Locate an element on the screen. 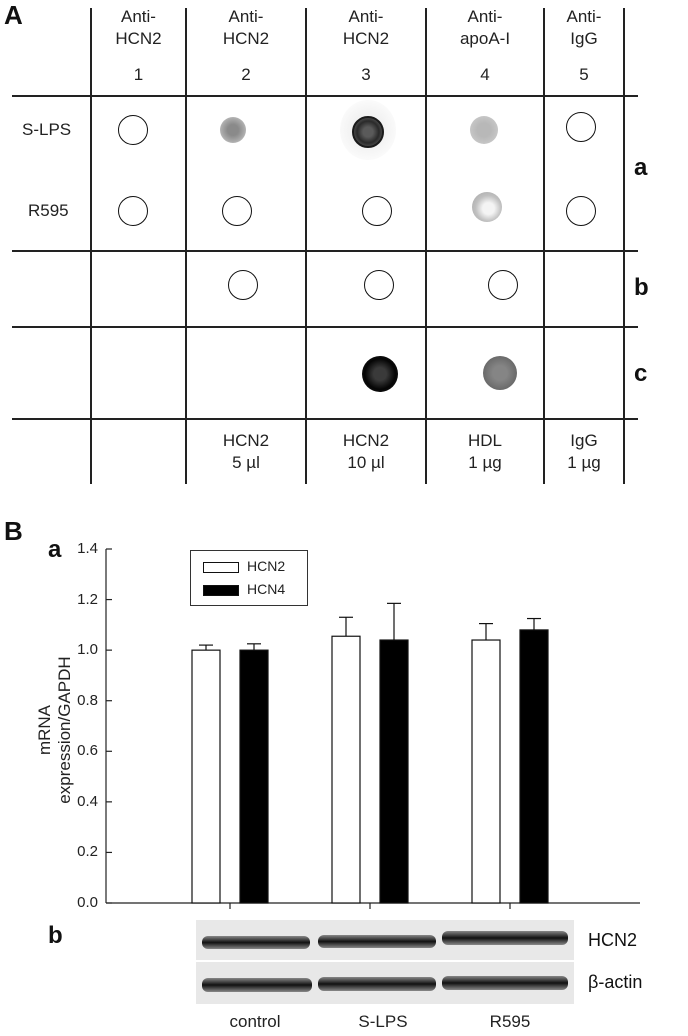 This screenshot has width=688, height=1036. band-hcn2-slps is located at coordinates (377, 941).